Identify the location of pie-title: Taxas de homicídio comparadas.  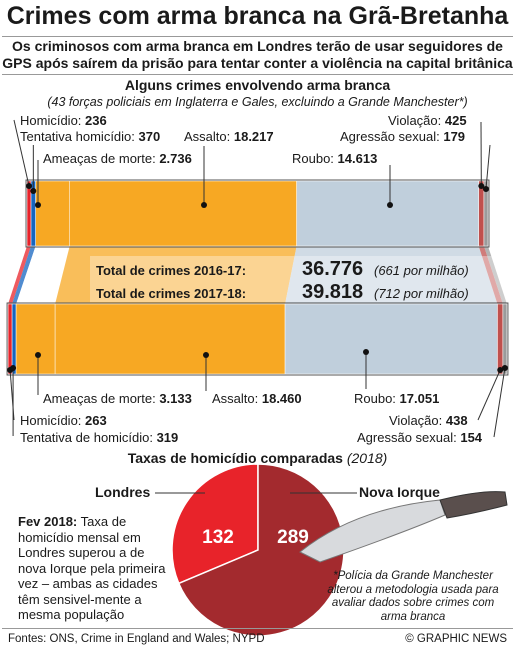
(235, 458).